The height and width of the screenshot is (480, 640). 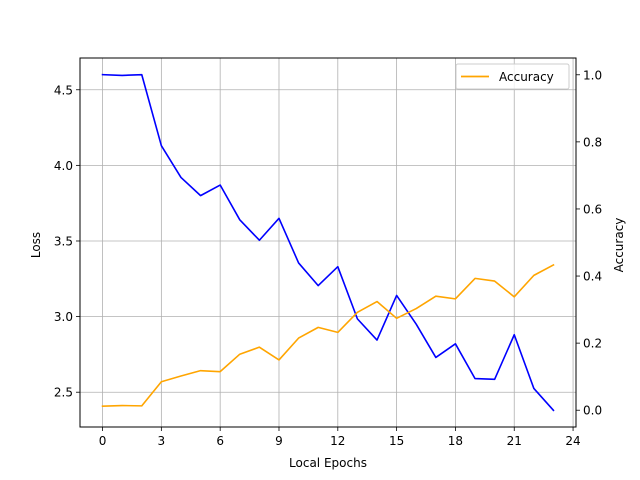 What do you see at coordinates (279, 441) in the screenshot?
I see `x-tick-label-3: 9` at bounding box center [279, 441].